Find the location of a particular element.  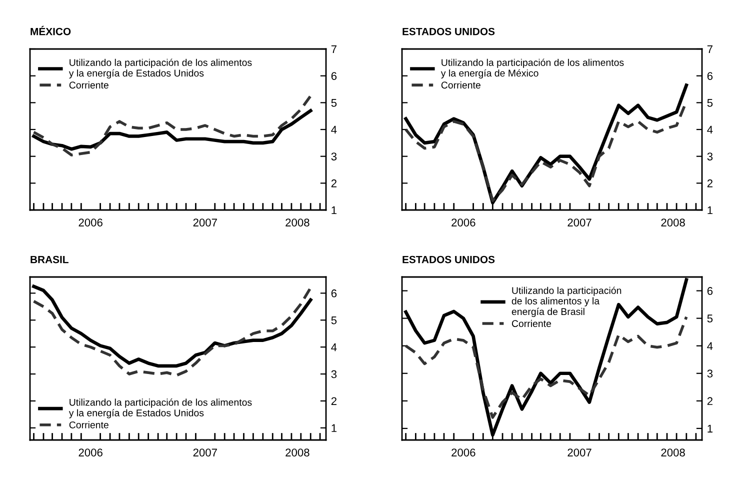

chart-title: BRASIL is located at coordinates (49, 260).